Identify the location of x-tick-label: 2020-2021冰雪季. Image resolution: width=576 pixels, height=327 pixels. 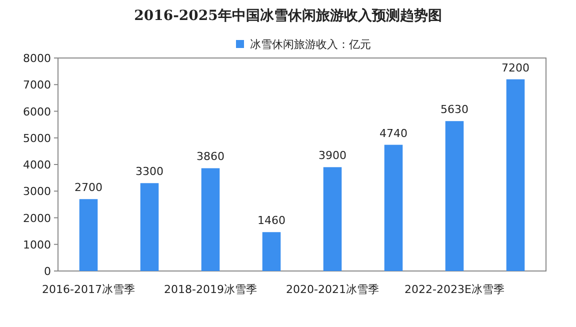
(332, 289).